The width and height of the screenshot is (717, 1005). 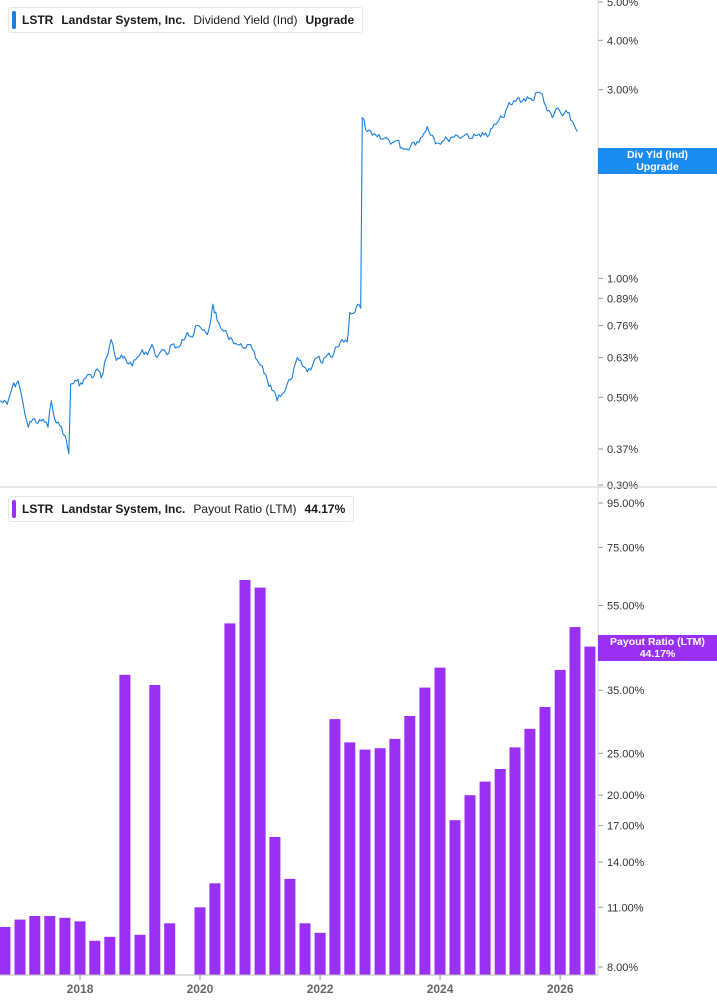 I want to click on bottom-legend-metric: Payout Ratio (LTM), so click(x=245, y=509).